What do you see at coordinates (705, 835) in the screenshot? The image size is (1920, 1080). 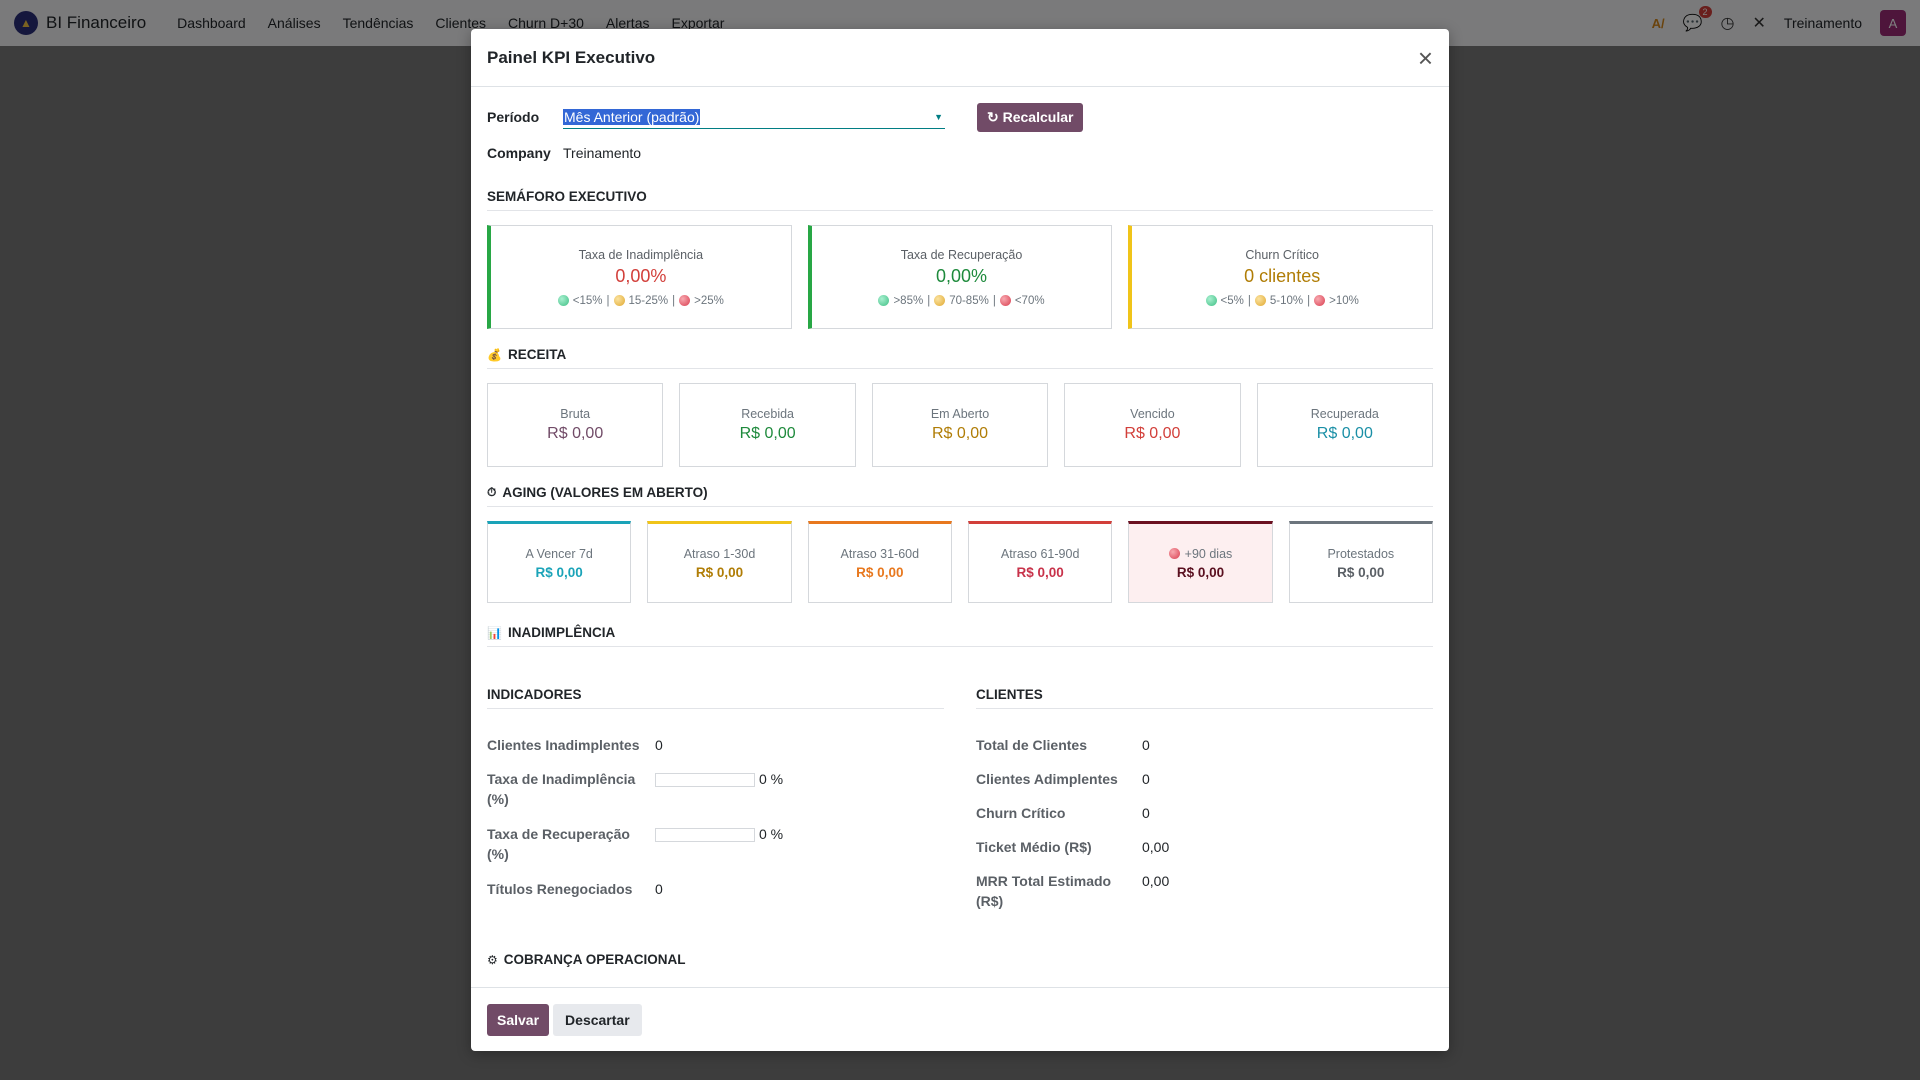 I see `taxa-recuperacao-progress` at bounding box center [705, 835].